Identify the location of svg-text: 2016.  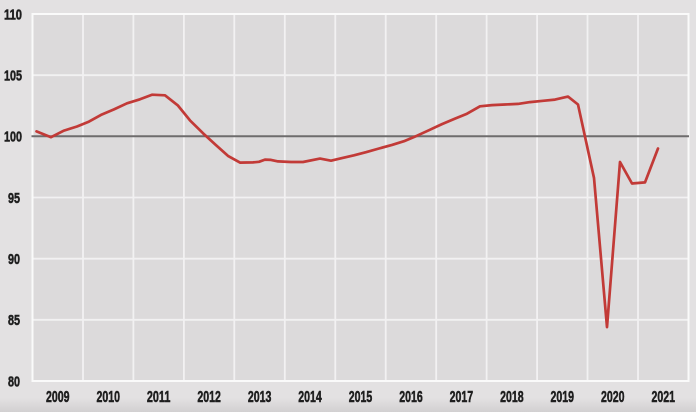
(411, 397).